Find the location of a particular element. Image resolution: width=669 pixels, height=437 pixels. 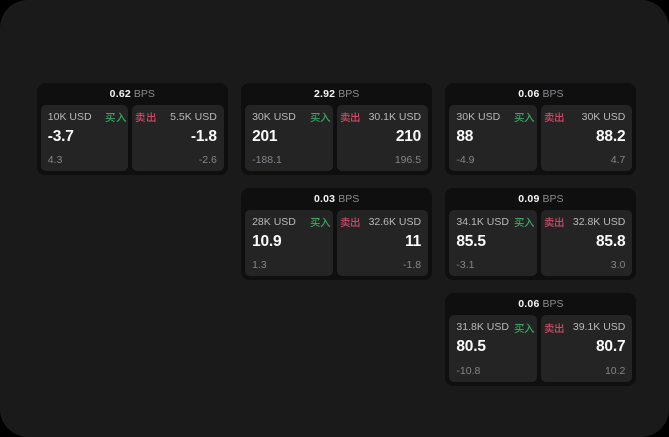

sell-tile-top: 30K USD is located at coordinates (585, 117).